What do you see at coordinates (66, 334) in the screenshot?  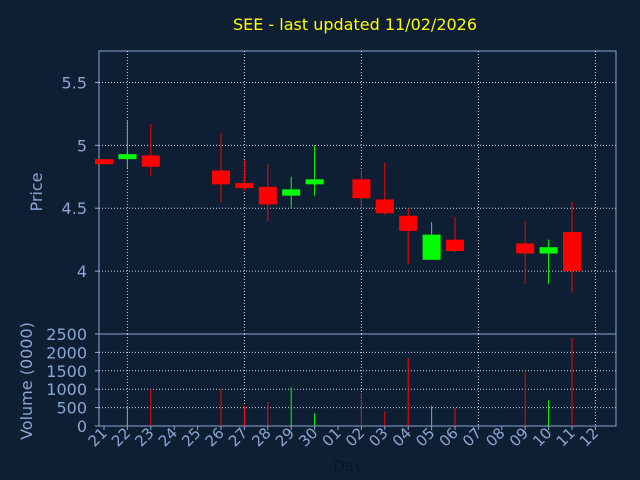 I see `volume-tick-label: 2500` at bounding box center [66, 334].